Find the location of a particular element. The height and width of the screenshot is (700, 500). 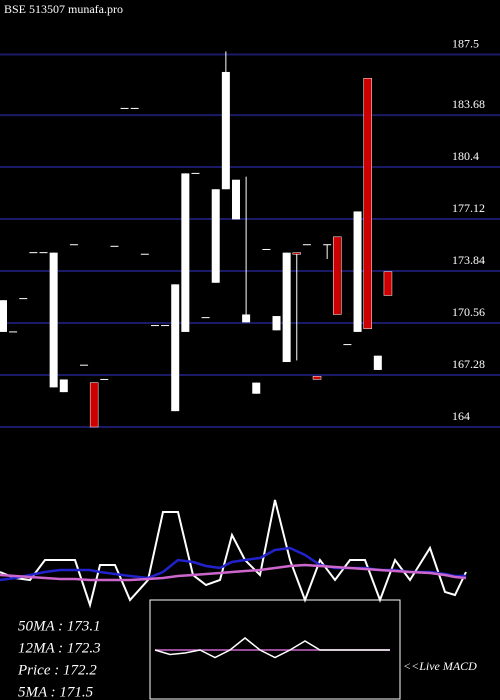

stat-label: 50MA : 173.1 is located at coordinates (59, 626).